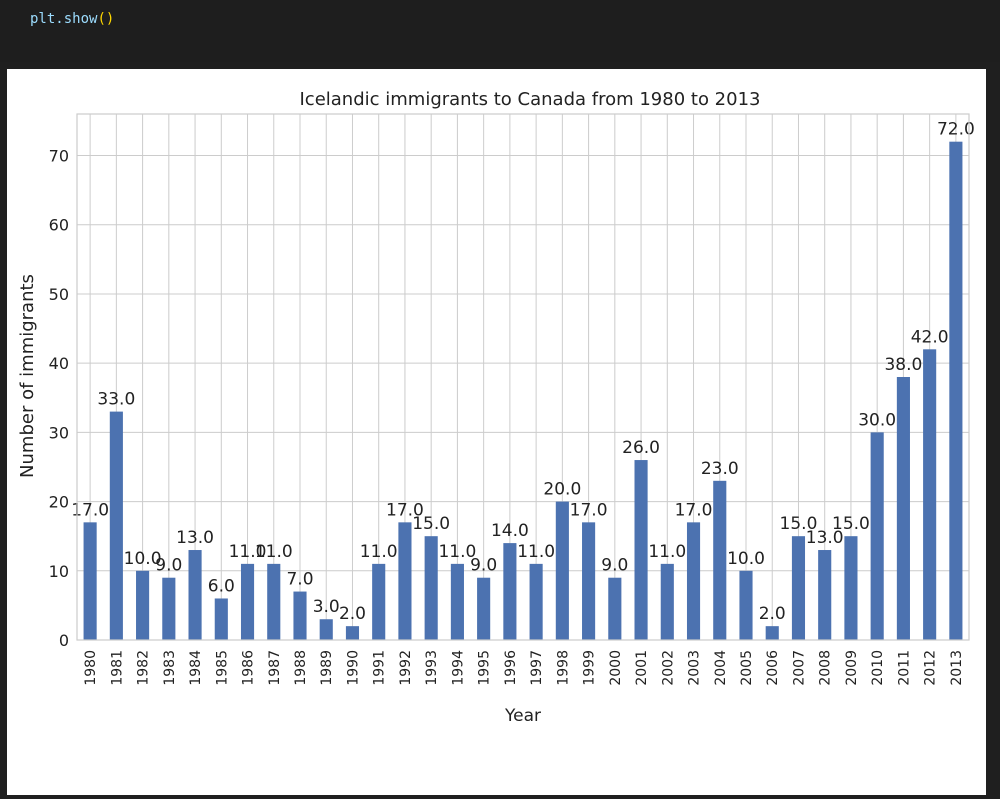  What do you see at coordinates (642, 668) in the screenshot?
I see `x-tick-label: 2001` at bounding box center [642, 668].